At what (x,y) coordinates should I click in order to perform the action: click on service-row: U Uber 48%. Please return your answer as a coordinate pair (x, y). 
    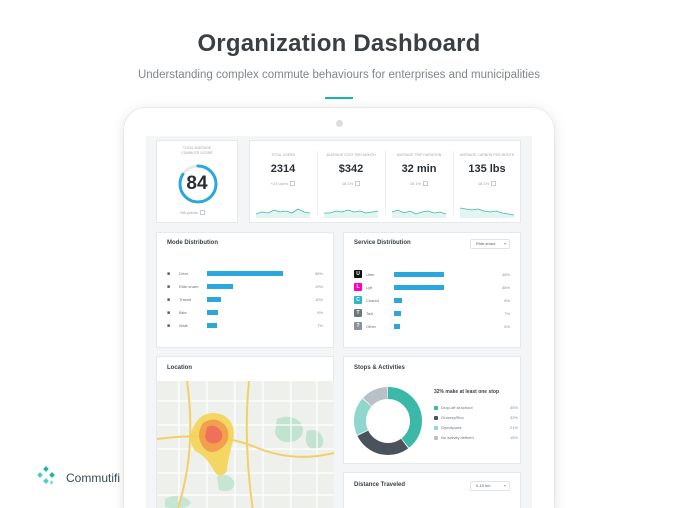
    Looking at the image, I should click on (432, 275).